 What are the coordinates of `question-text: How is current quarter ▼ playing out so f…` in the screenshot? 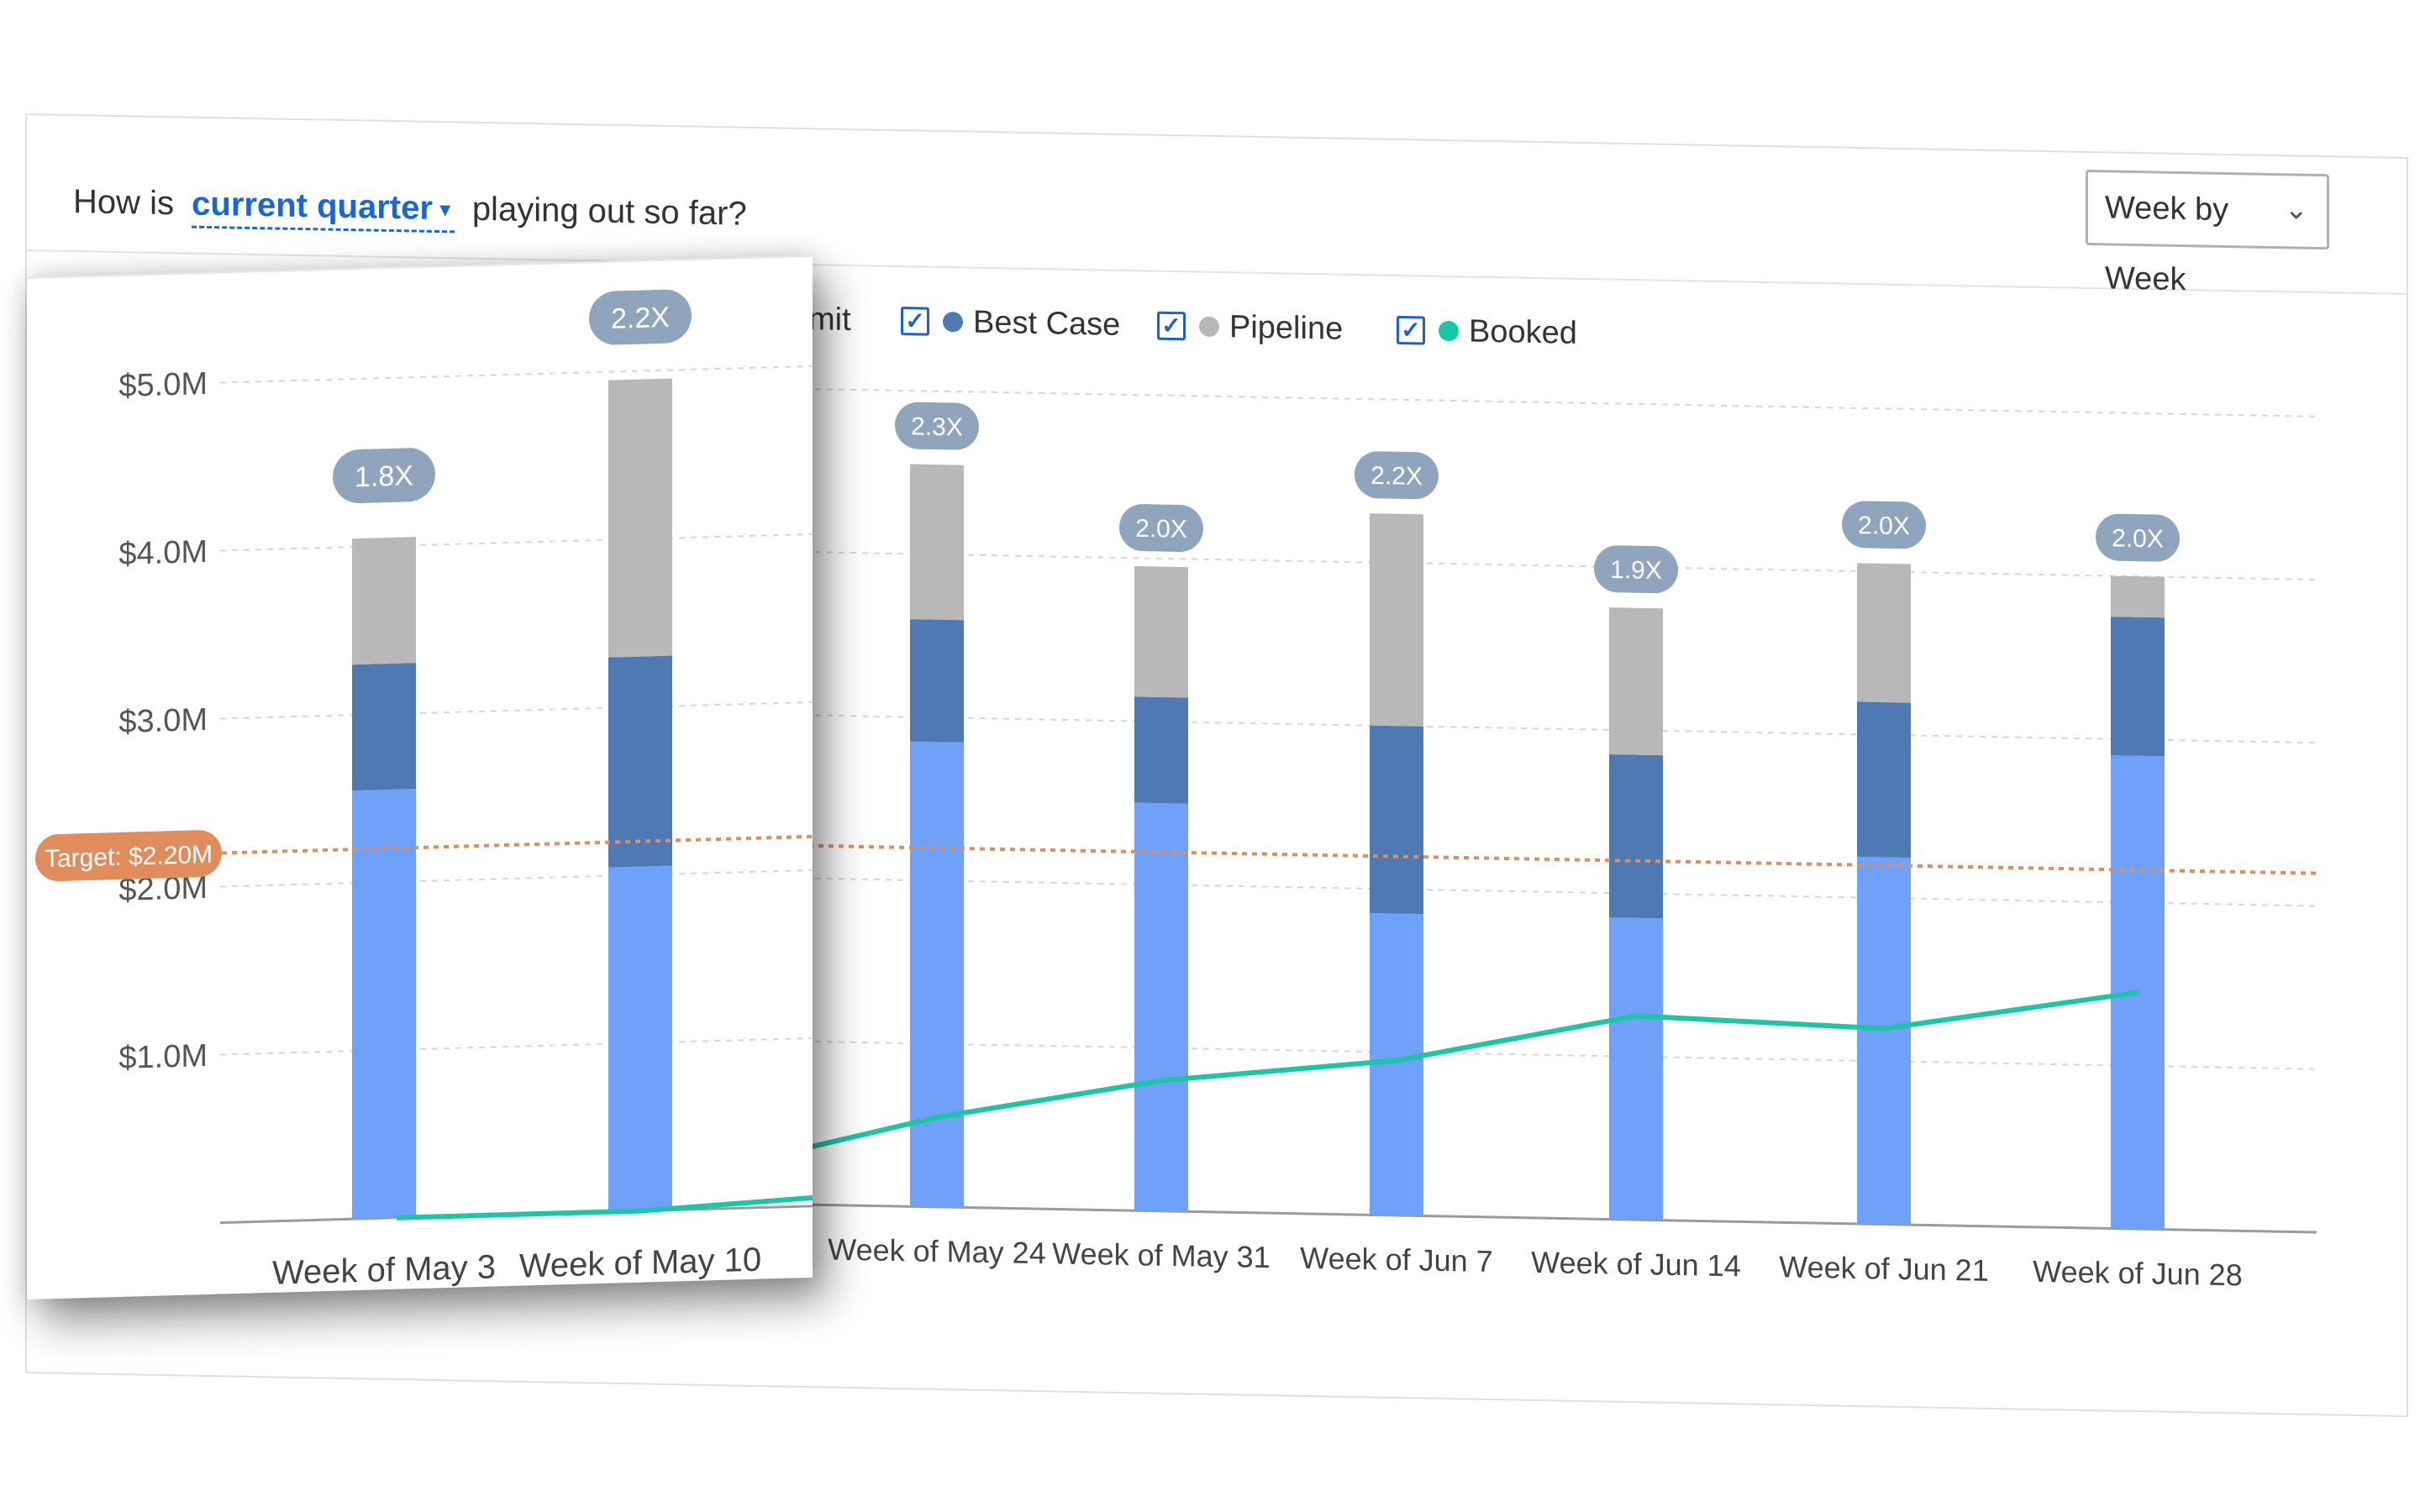 It's located at (410, 208).